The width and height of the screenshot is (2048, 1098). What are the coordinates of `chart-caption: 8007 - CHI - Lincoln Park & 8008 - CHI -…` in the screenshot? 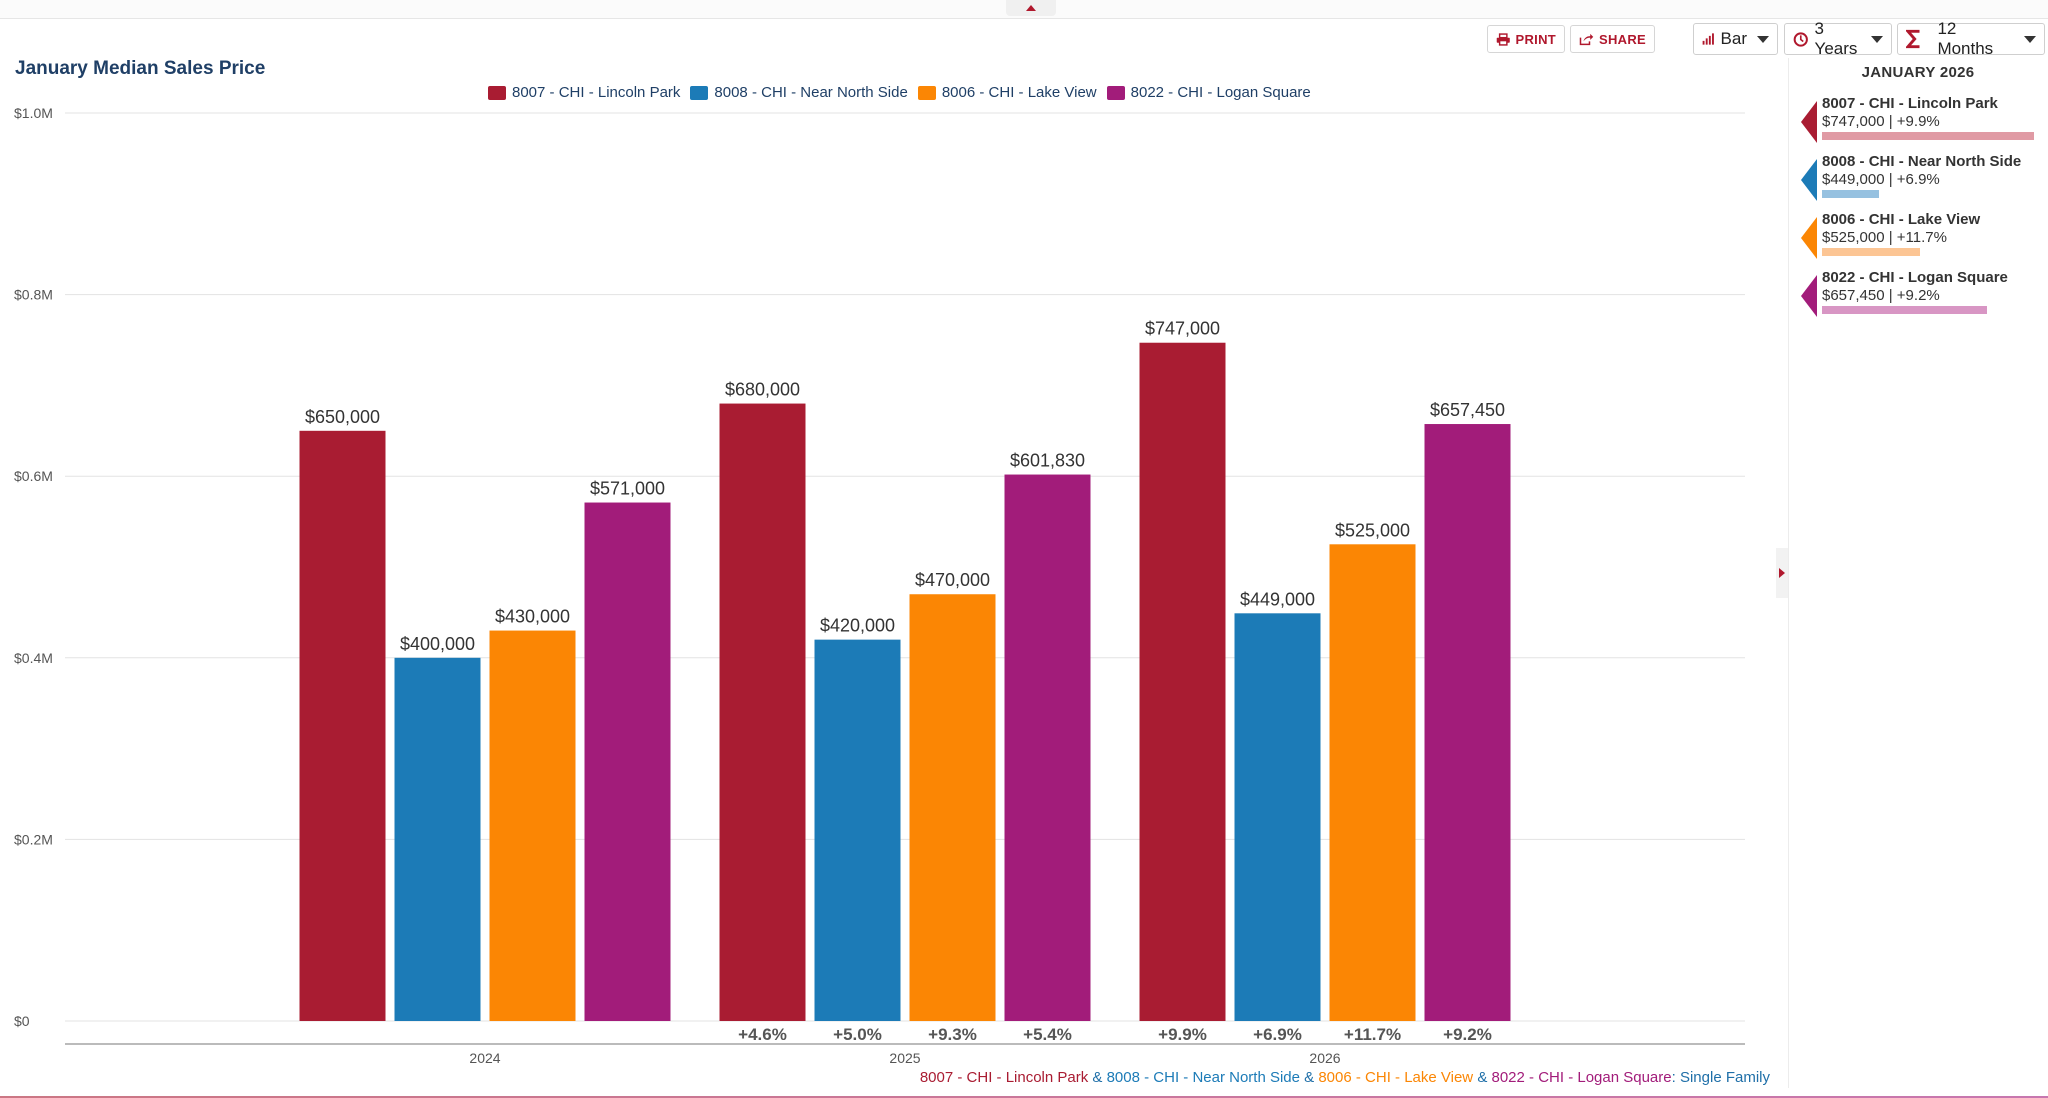 It's located at (1345, 1077).